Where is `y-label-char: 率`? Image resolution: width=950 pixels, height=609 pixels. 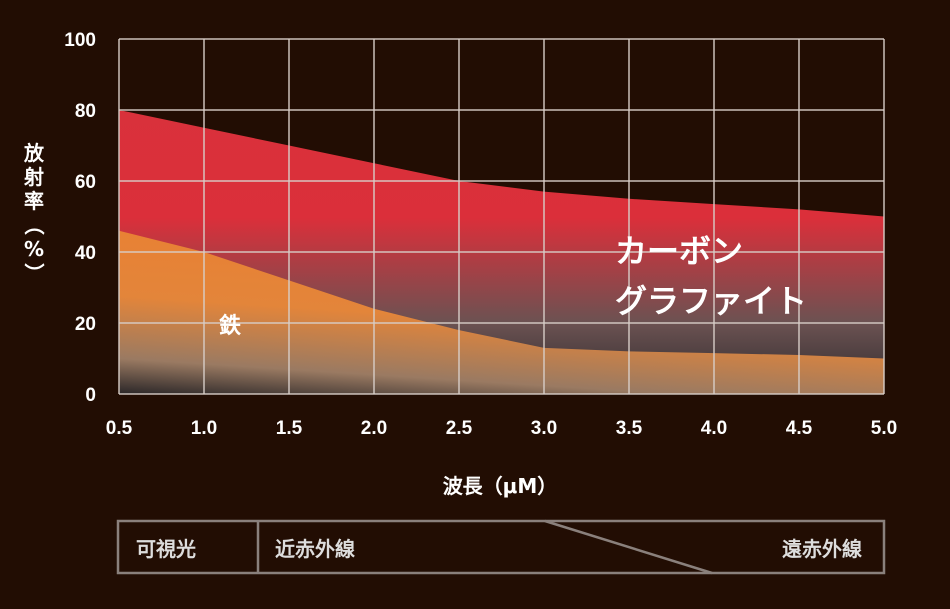
y-label-char: 率 is located at coordinates (34, 201).